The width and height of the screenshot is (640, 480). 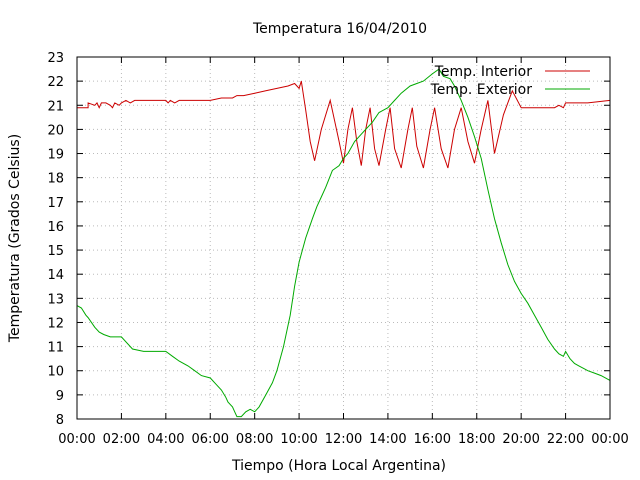 What do you see at coordinates (121, 439) in the screenshot?
I see `x-tick-label: 02:00` at bounding box center [121, 439].